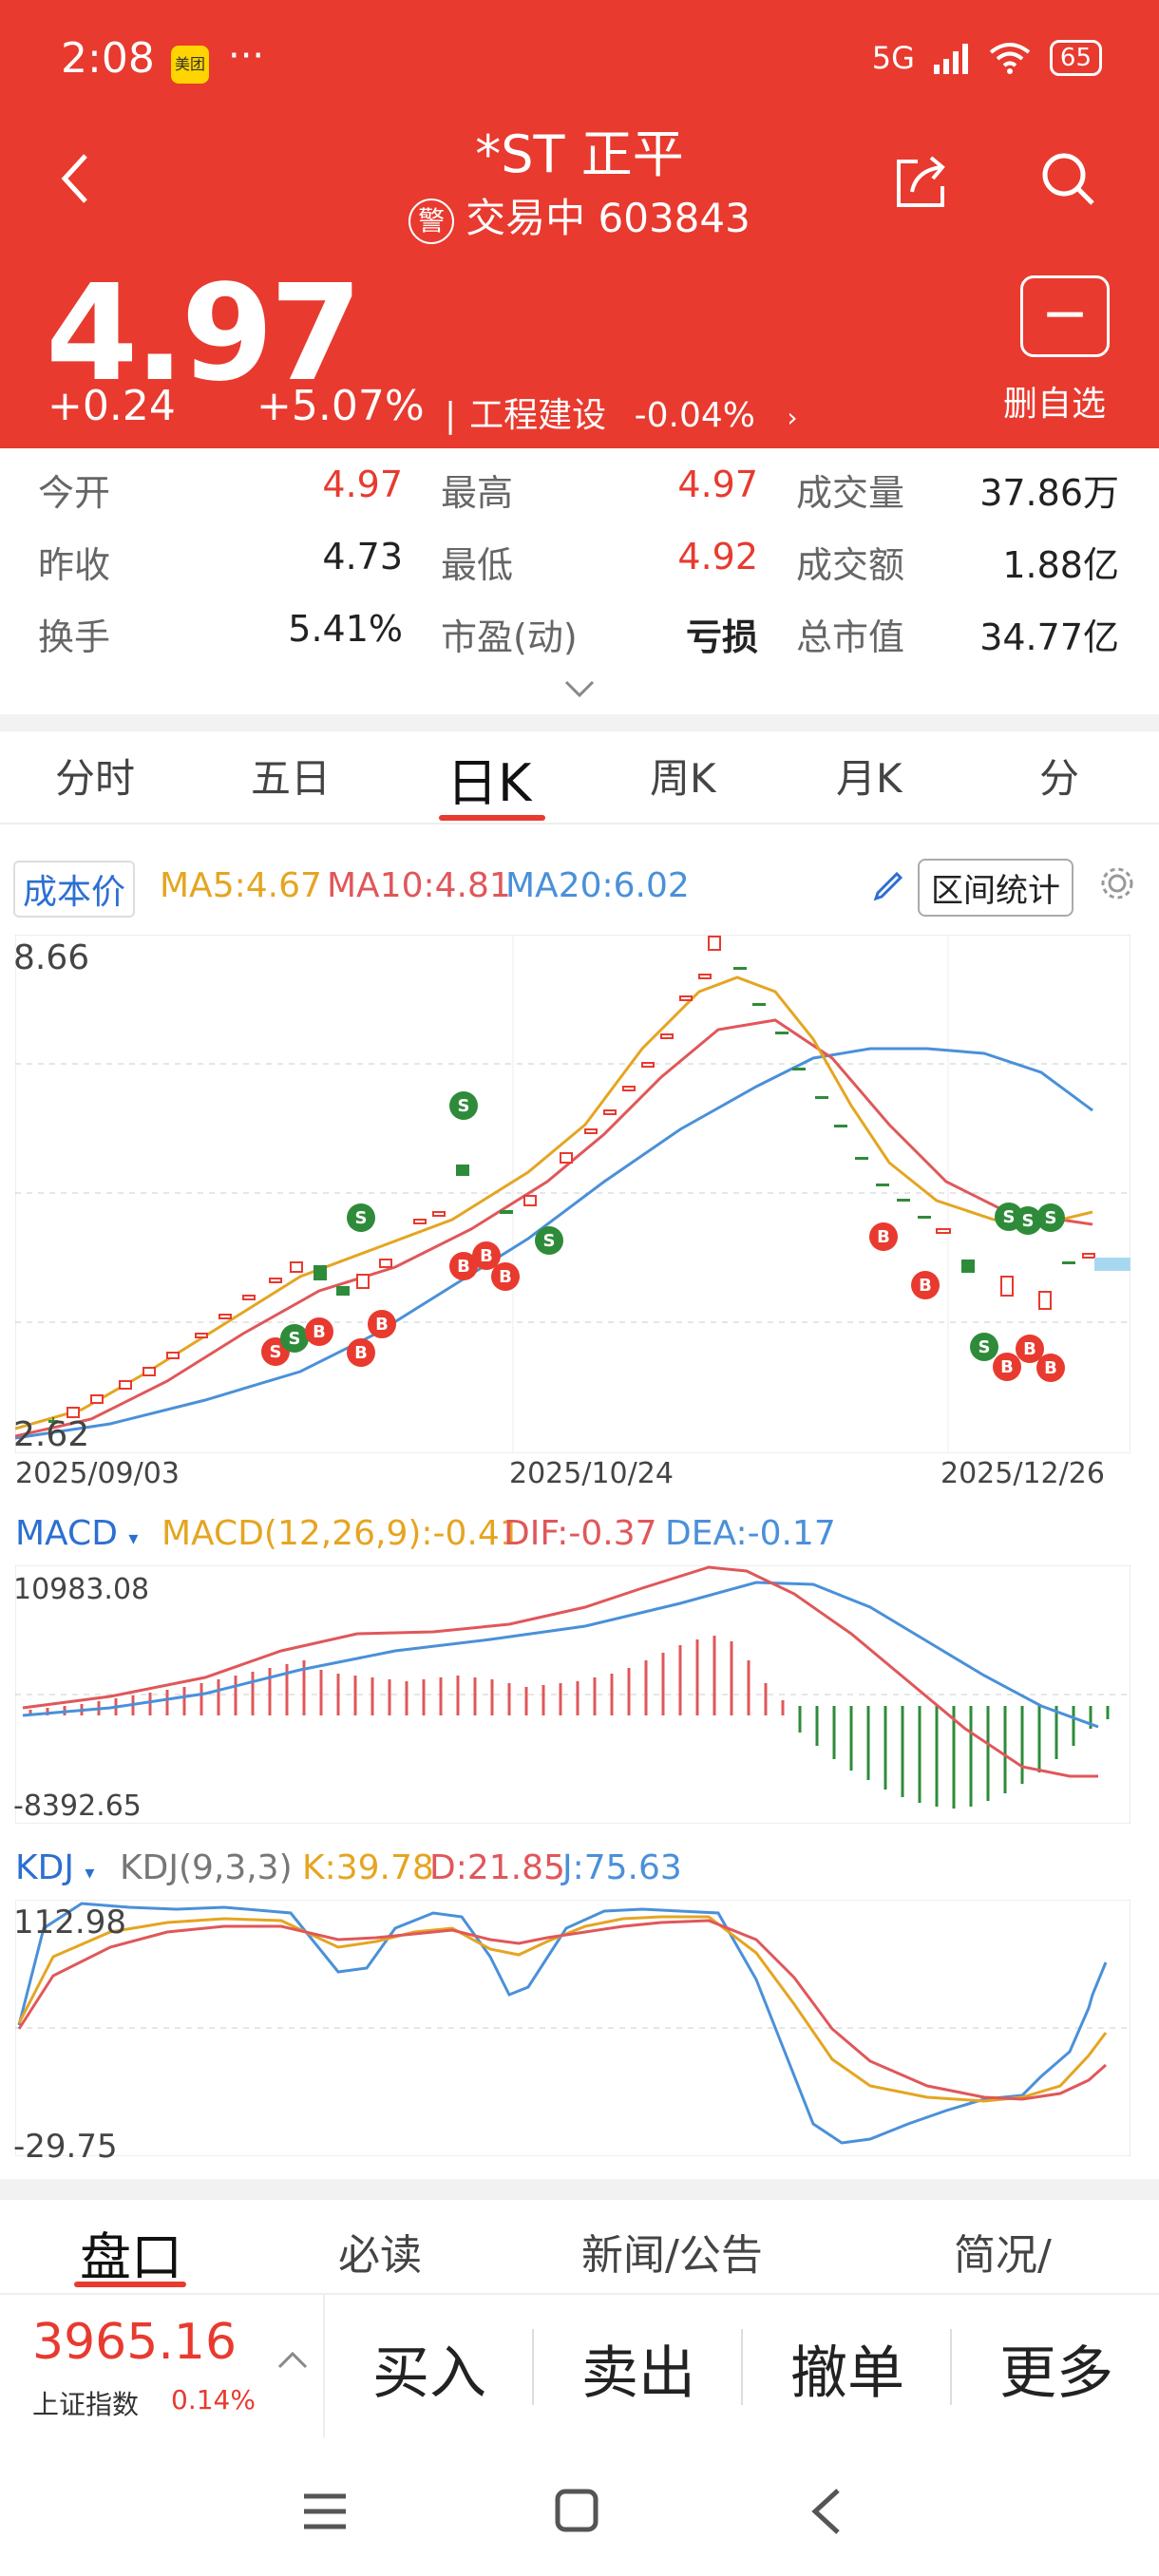 The image size is (1159, 2576). What do you see at coordinates (591, 1473) in the screenshot?
I see `kline-date-mid: 2025/10/24` at bounding box center [591, 1473].